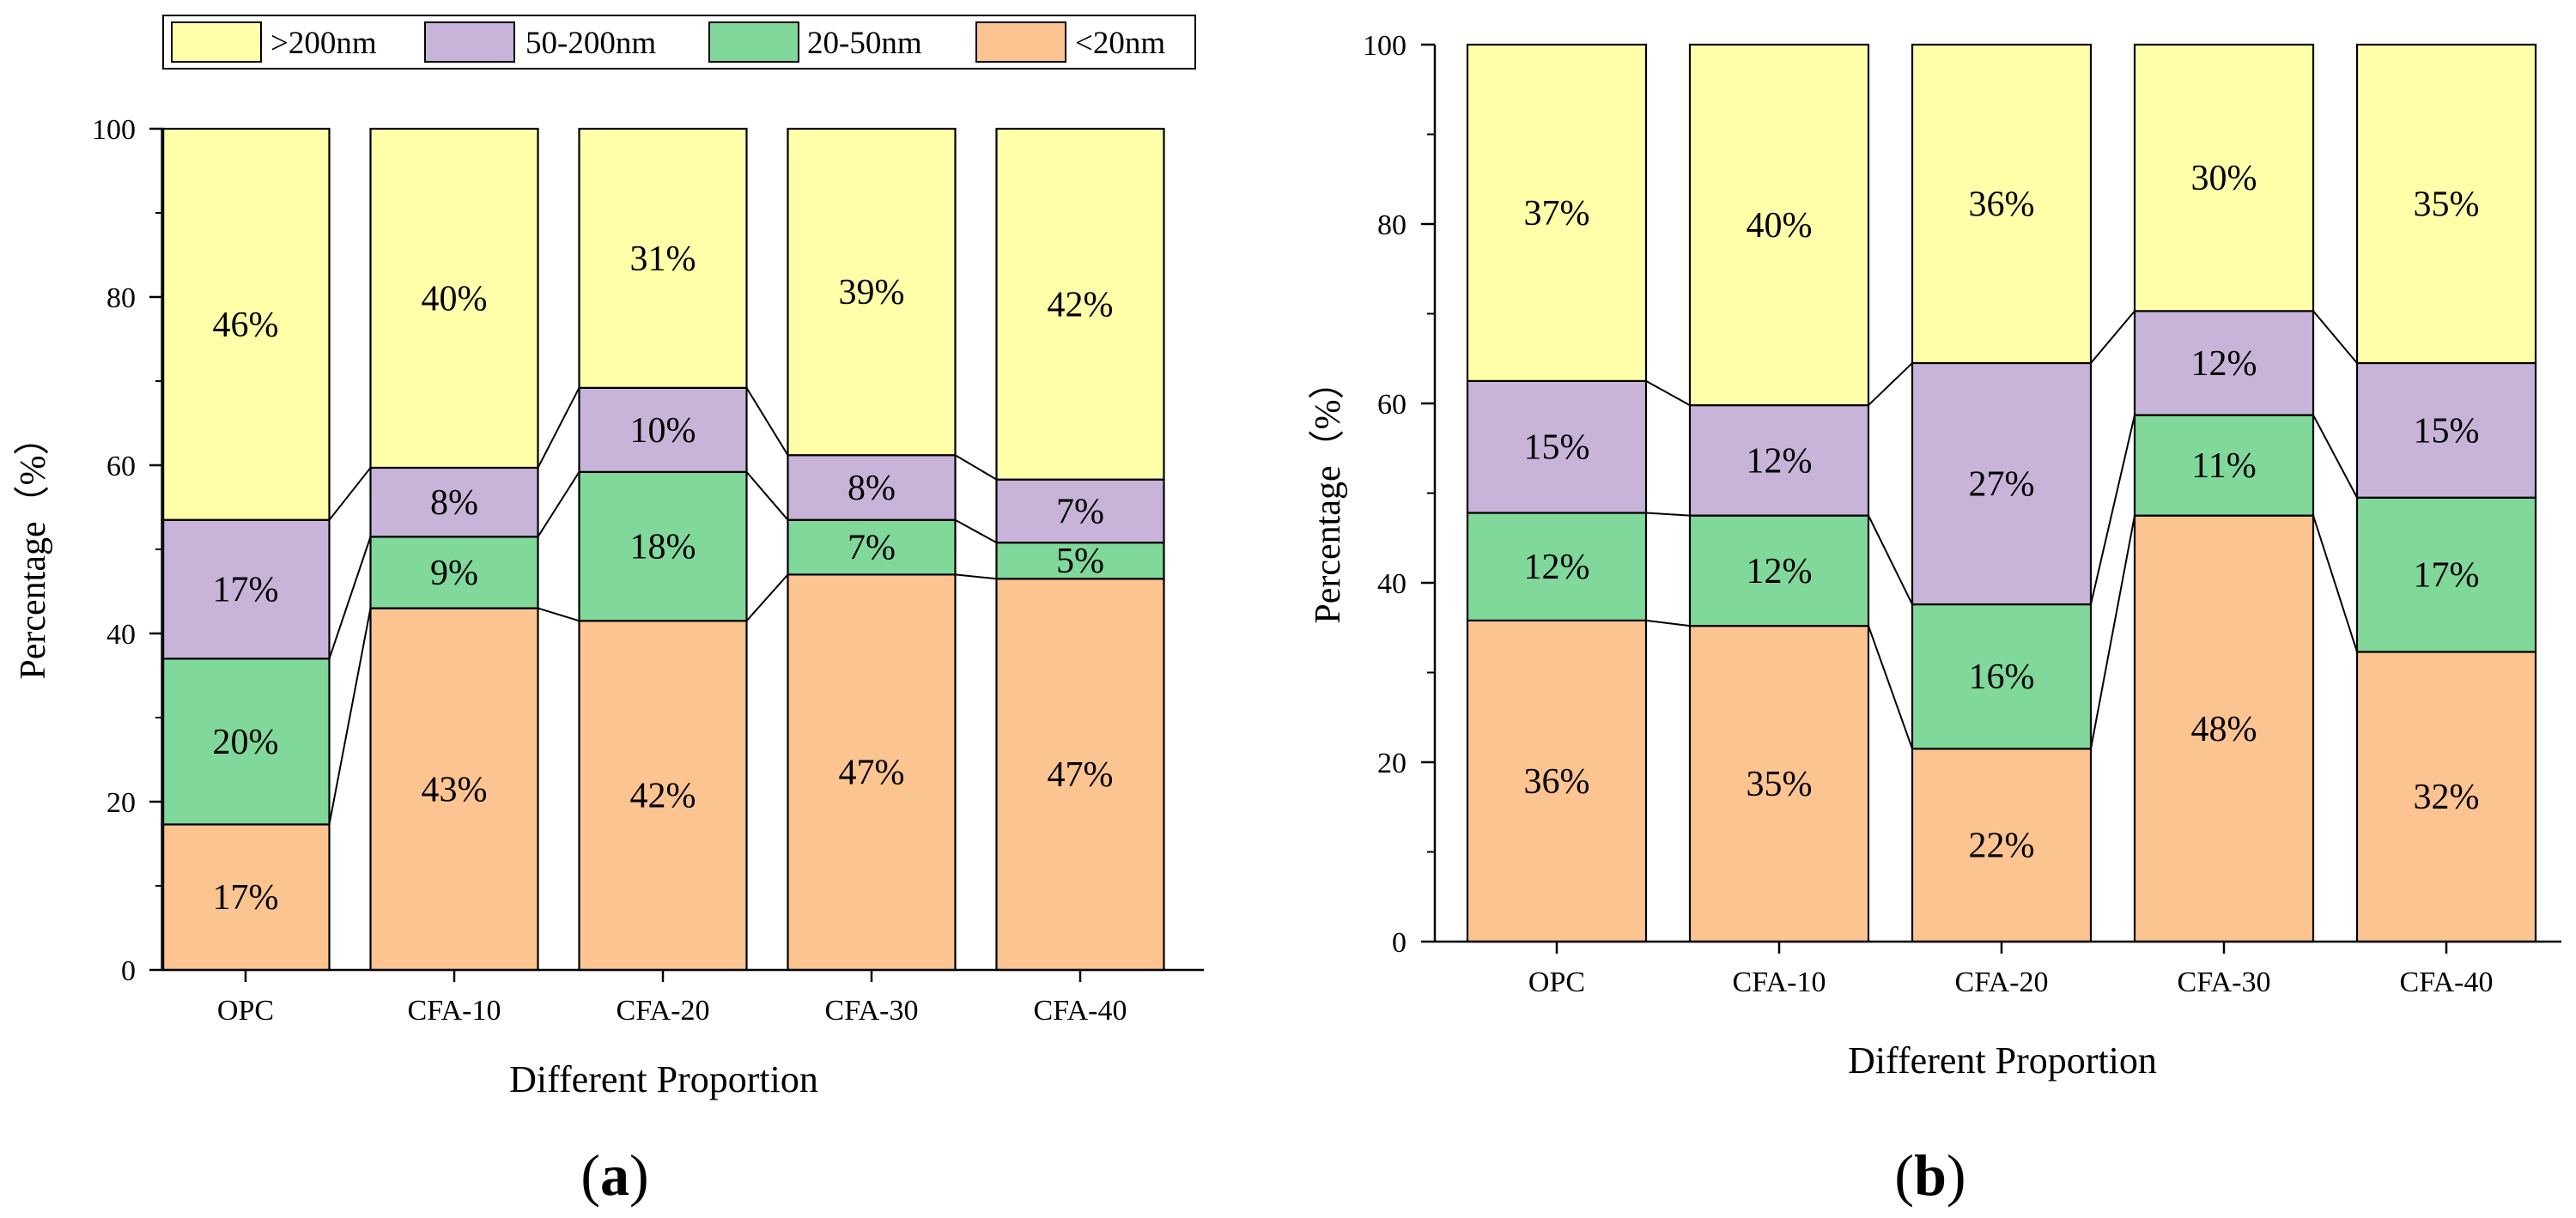 The width and height of the screenshot is (2576, 1218). Describe the element at coordinates (1120, 43) in the screenshot. I see `legend-label: <20nm` at that location.